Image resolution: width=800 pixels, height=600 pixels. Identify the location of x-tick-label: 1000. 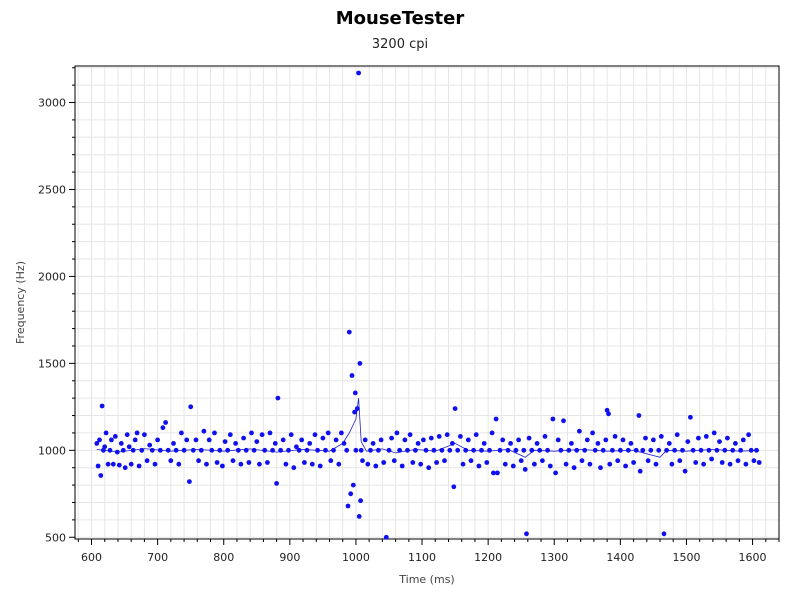
(356, 557).